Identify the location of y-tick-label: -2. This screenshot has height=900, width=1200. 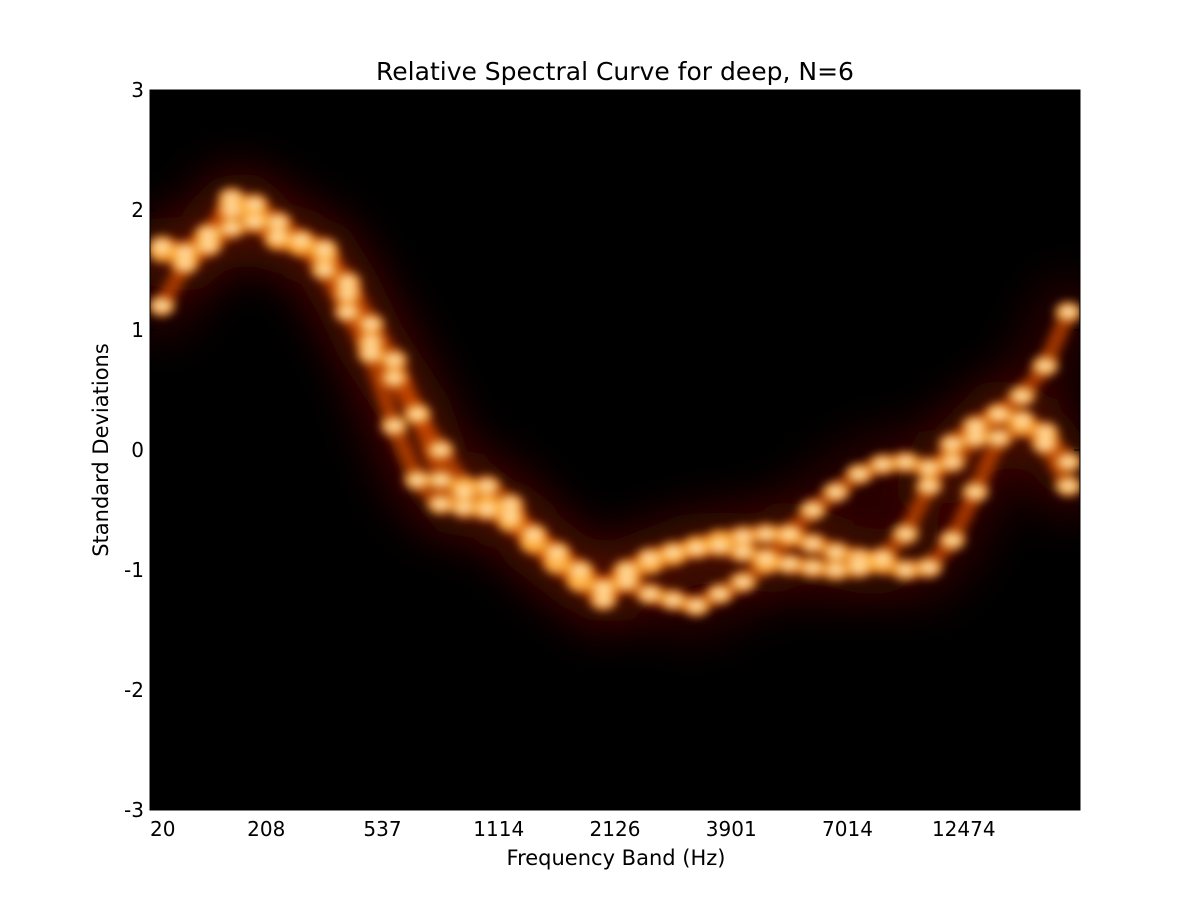
(134, 690).